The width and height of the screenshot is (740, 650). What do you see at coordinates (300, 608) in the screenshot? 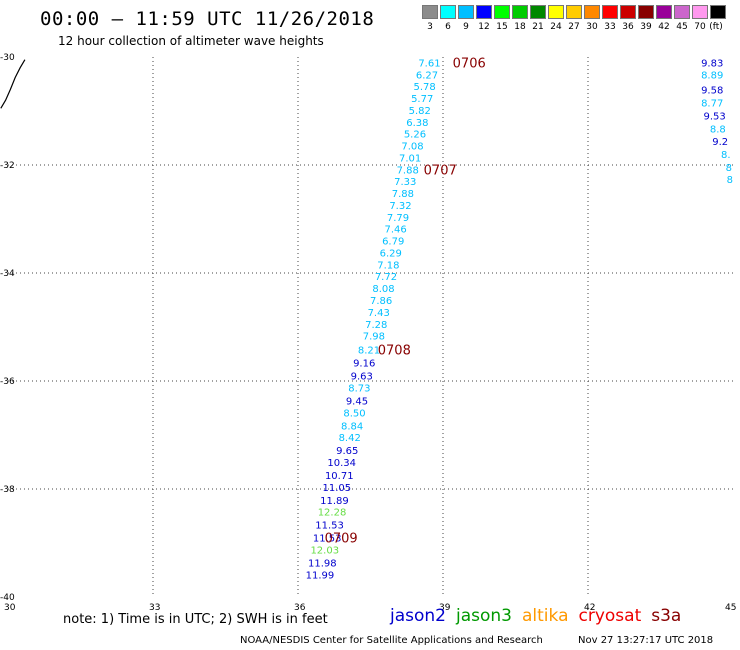
I see `lon-tick-label: 36` at bounding box center [300, 608].